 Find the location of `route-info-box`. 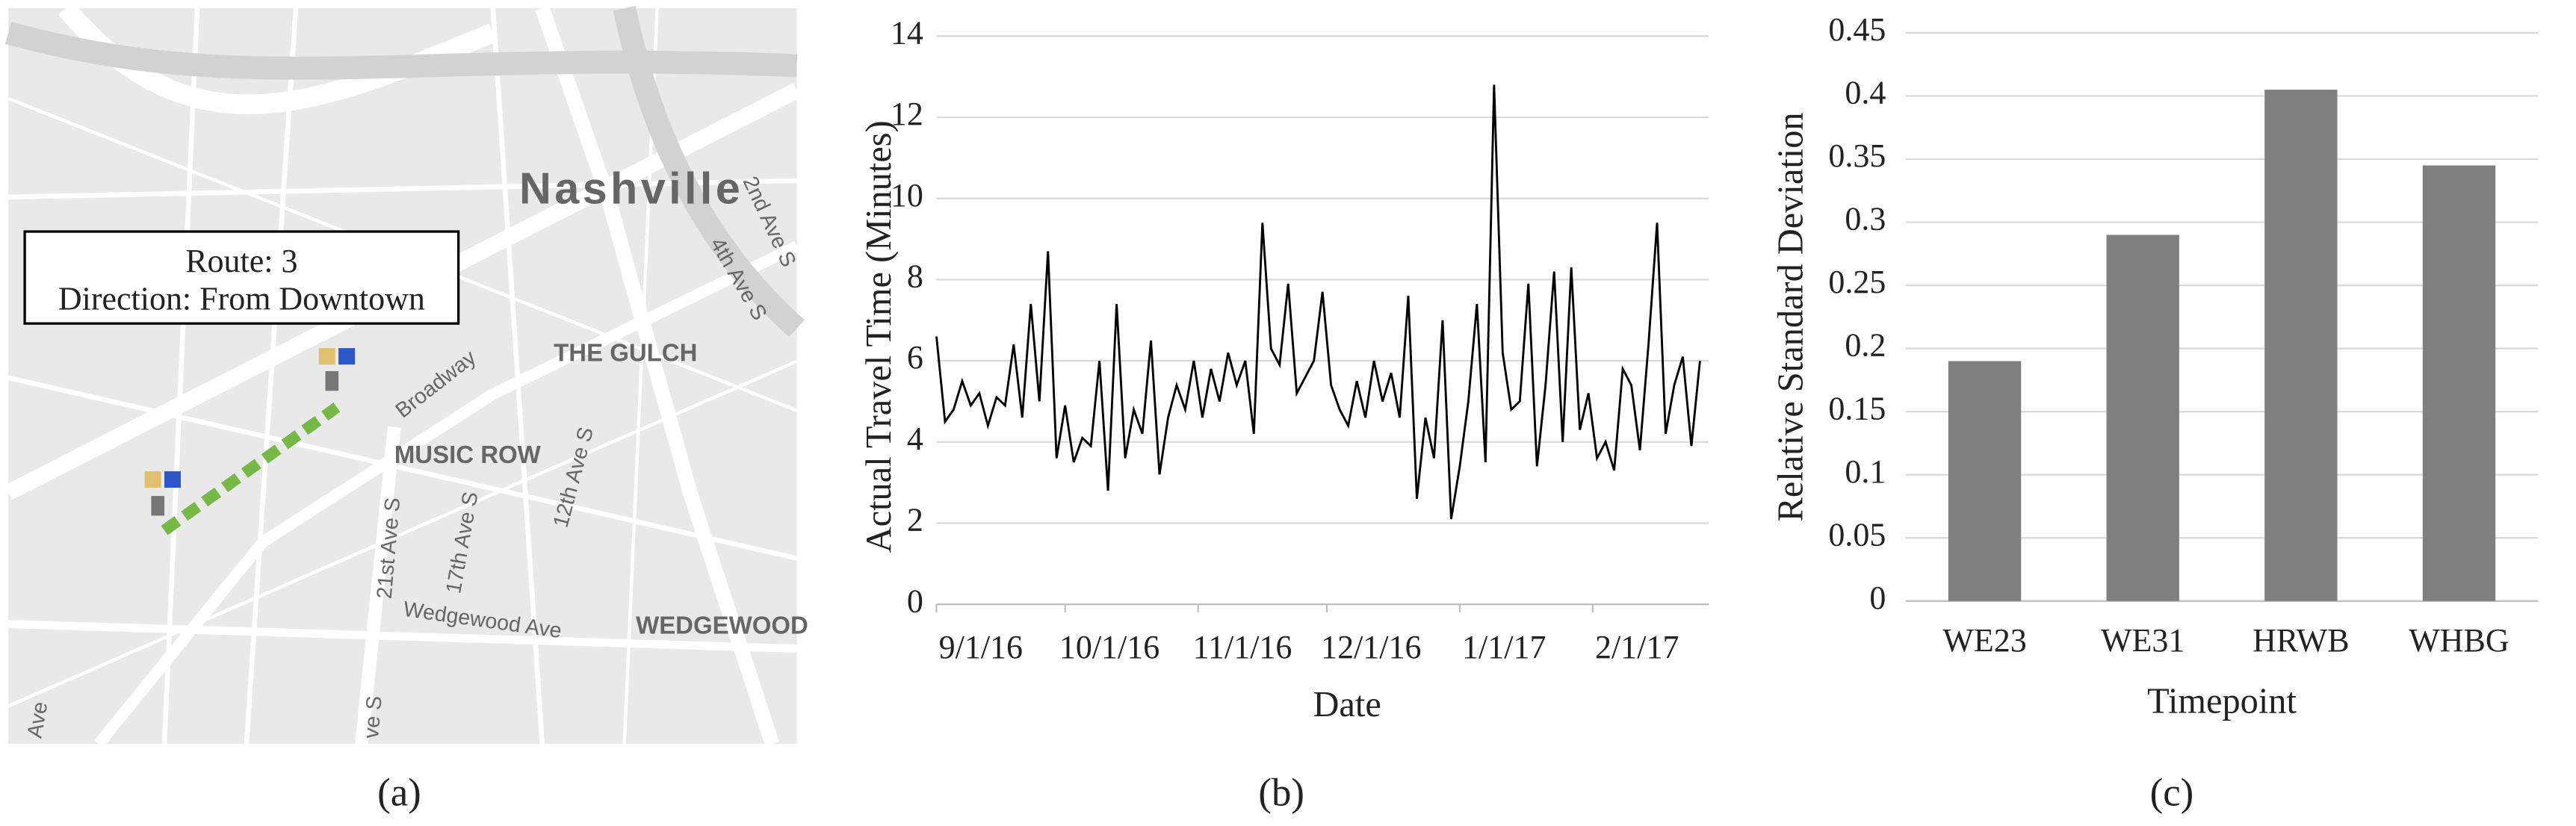

route-info-box is located at coordinates (241, 277).